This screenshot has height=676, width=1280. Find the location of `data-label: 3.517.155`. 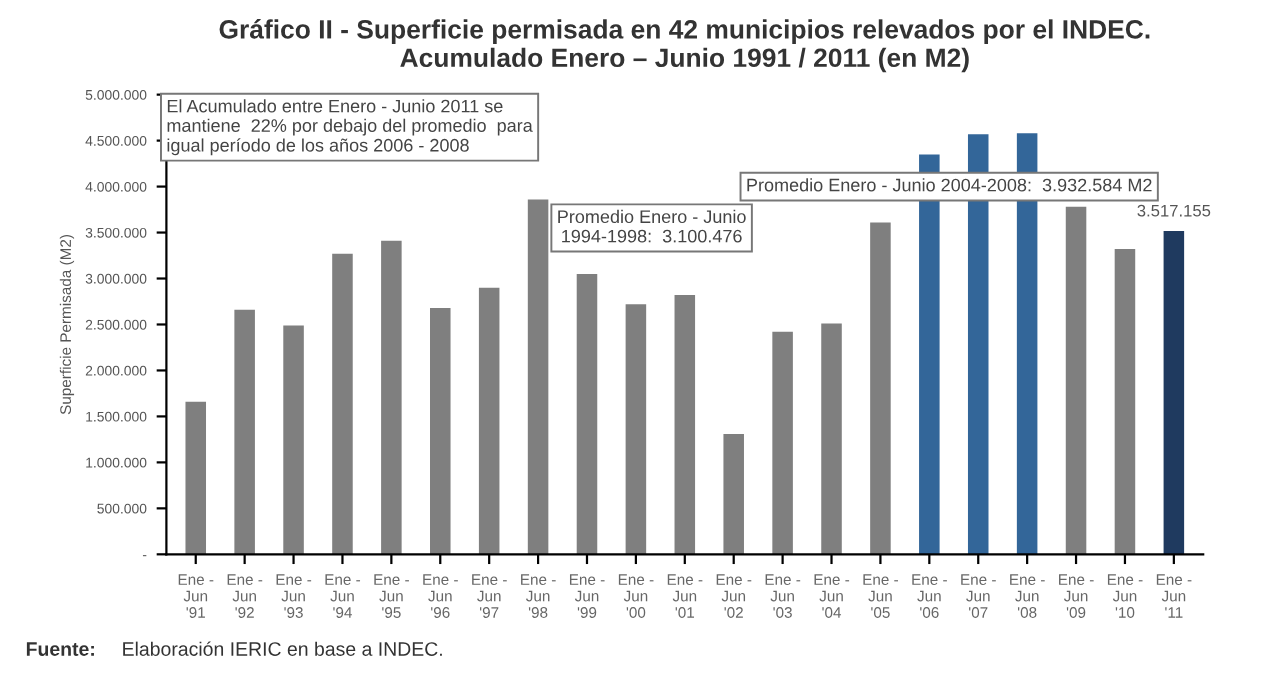

data-label: 3.517.155 is located at coordinates (1174, 210).